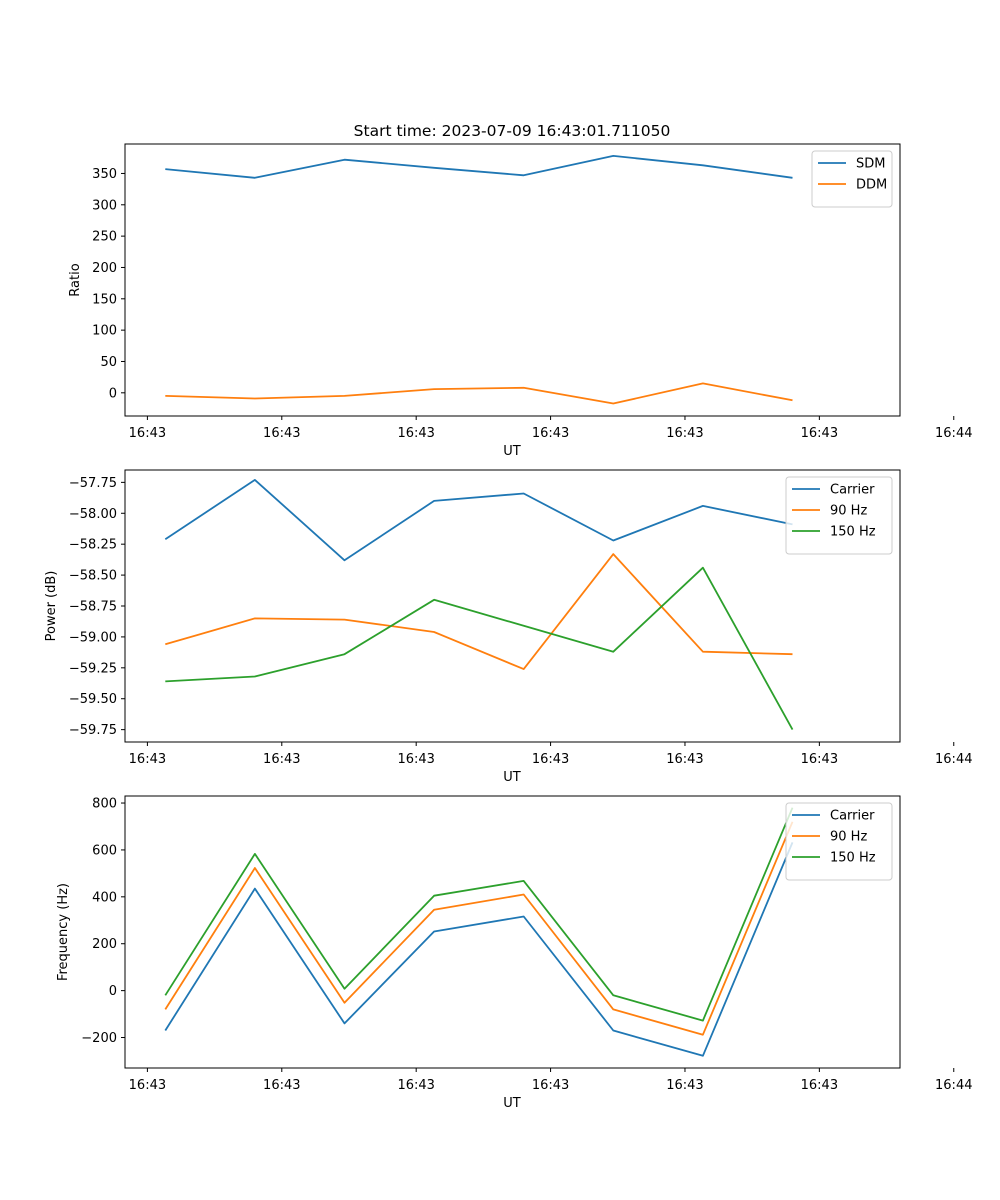  Describe the element at coordinates (93, 576) in the screenshot. I see `y-tick-label: −58.50` at that location.